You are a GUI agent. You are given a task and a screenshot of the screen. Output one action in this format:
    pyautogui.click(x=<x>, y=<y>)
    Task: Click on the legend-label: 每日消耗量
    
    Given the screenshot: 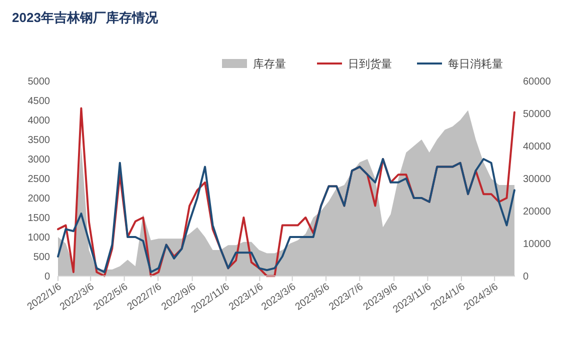 What is the action you would take?
    pyautogui.click(x=475, y=63)
    